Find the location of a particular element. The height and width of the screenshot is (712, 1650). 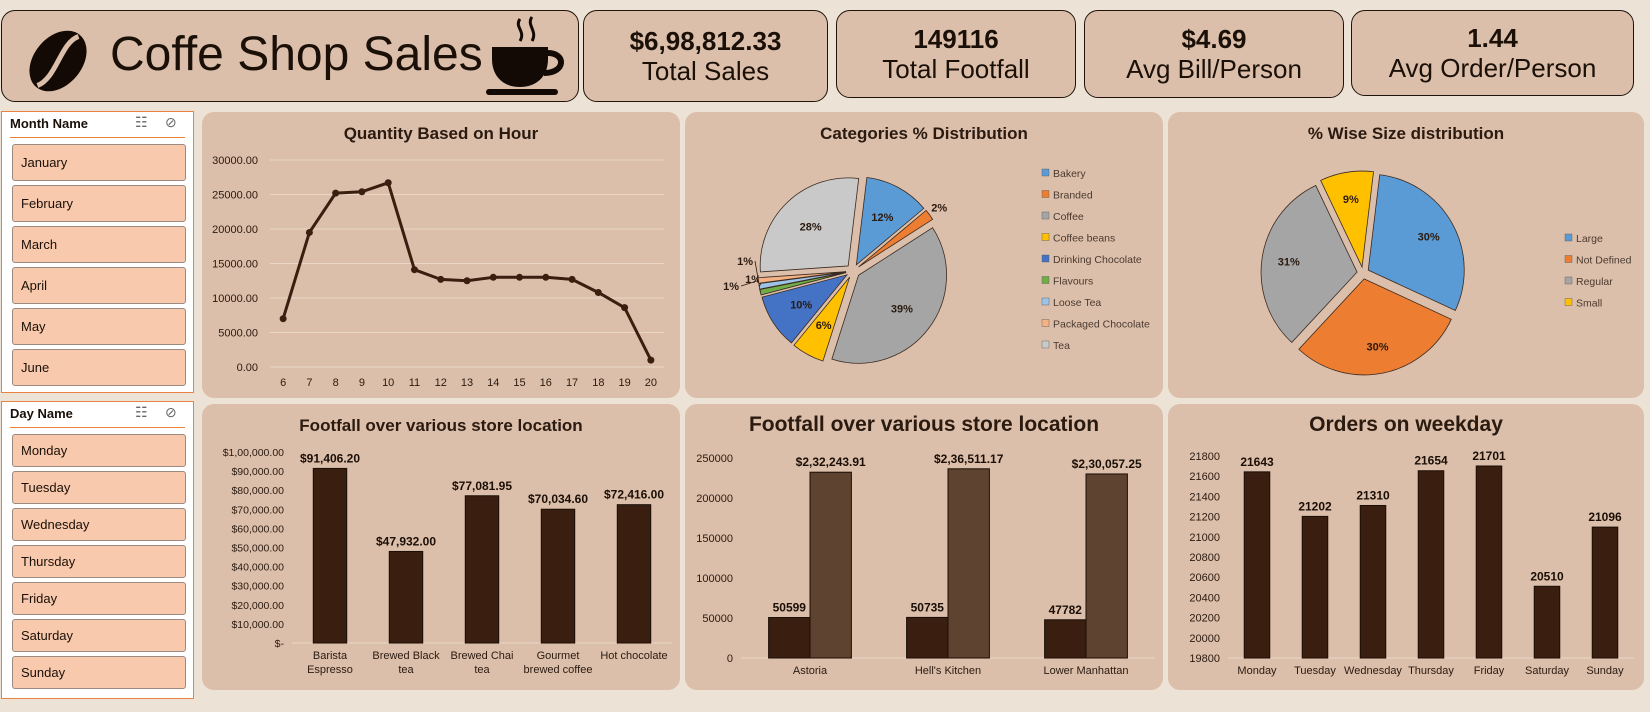

x-tick-label: brewed coffee is located at coordinates (558, 670).